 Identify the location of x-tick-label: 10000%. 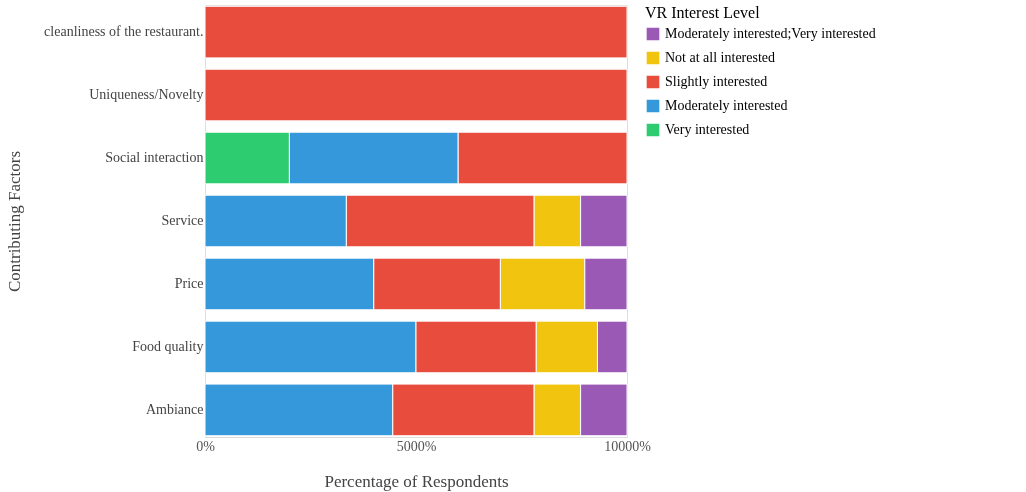
(628, 446).